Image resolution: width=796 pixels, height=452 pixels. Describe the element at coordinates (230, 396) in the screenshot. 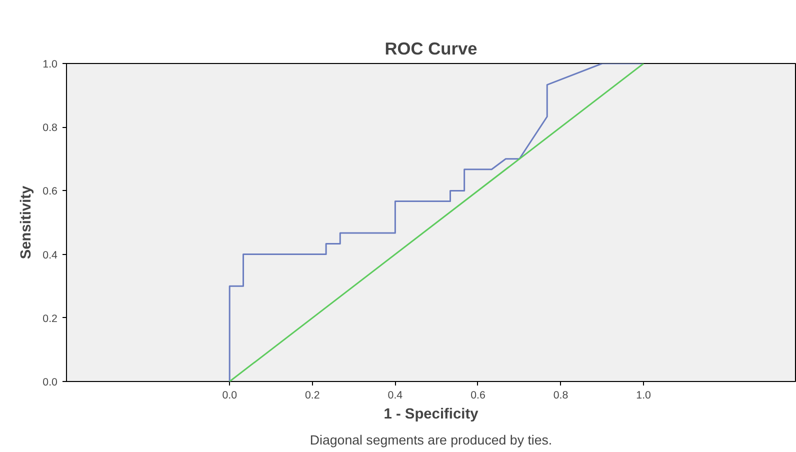

I see `x-tick-label: 0.0` at that location.